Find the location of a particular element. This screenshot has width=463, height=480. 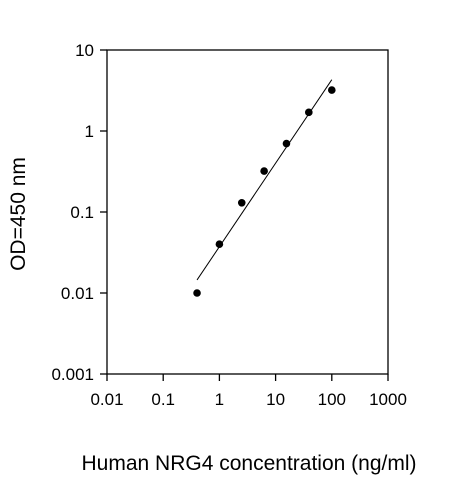

y-axis-title: OD=450 nm is located at coordinates (18, 214).